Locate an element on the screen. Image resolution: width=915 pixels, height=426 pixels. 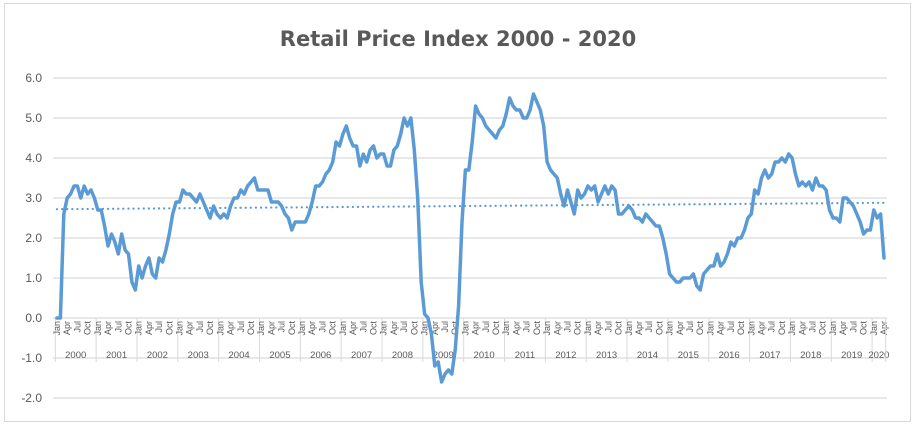
y-tick-label: 2.0 is located at coordinates (33, 238).